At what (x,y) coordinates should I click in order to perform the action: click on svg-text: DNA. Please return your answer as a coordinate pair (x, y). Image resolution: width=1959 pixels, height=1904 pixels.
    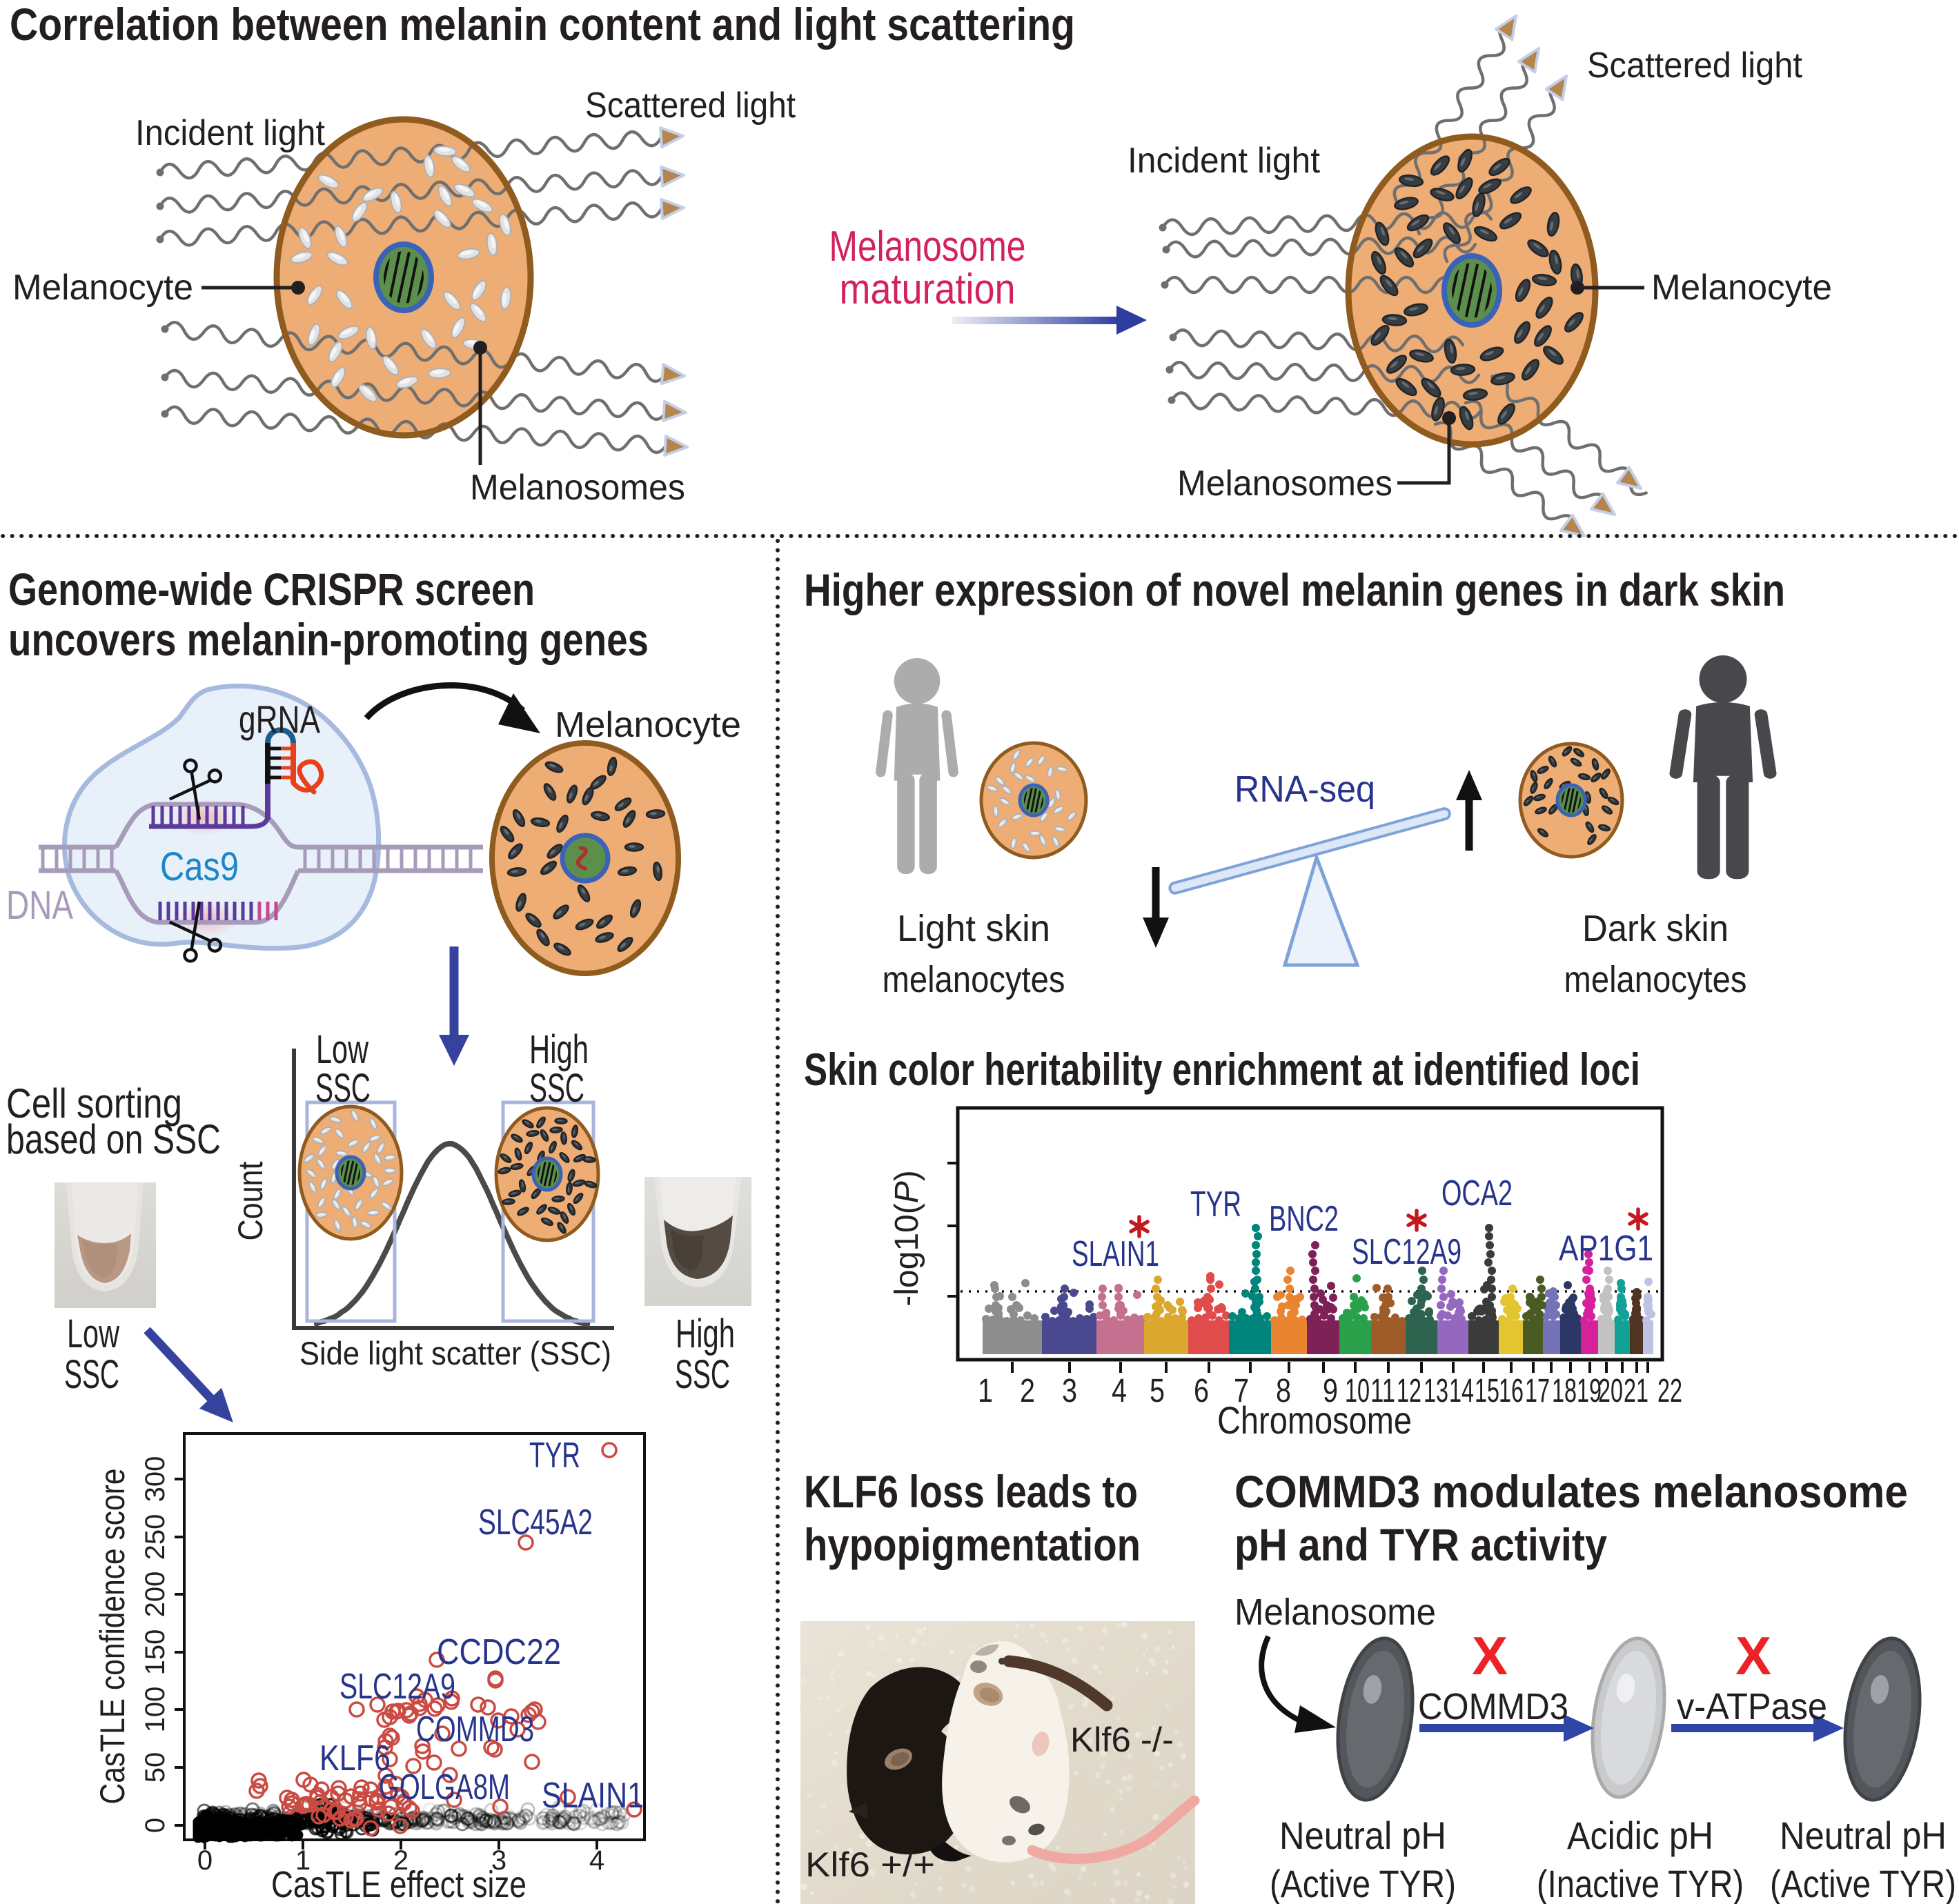
    Looking at the image, I should click on (40, 905).